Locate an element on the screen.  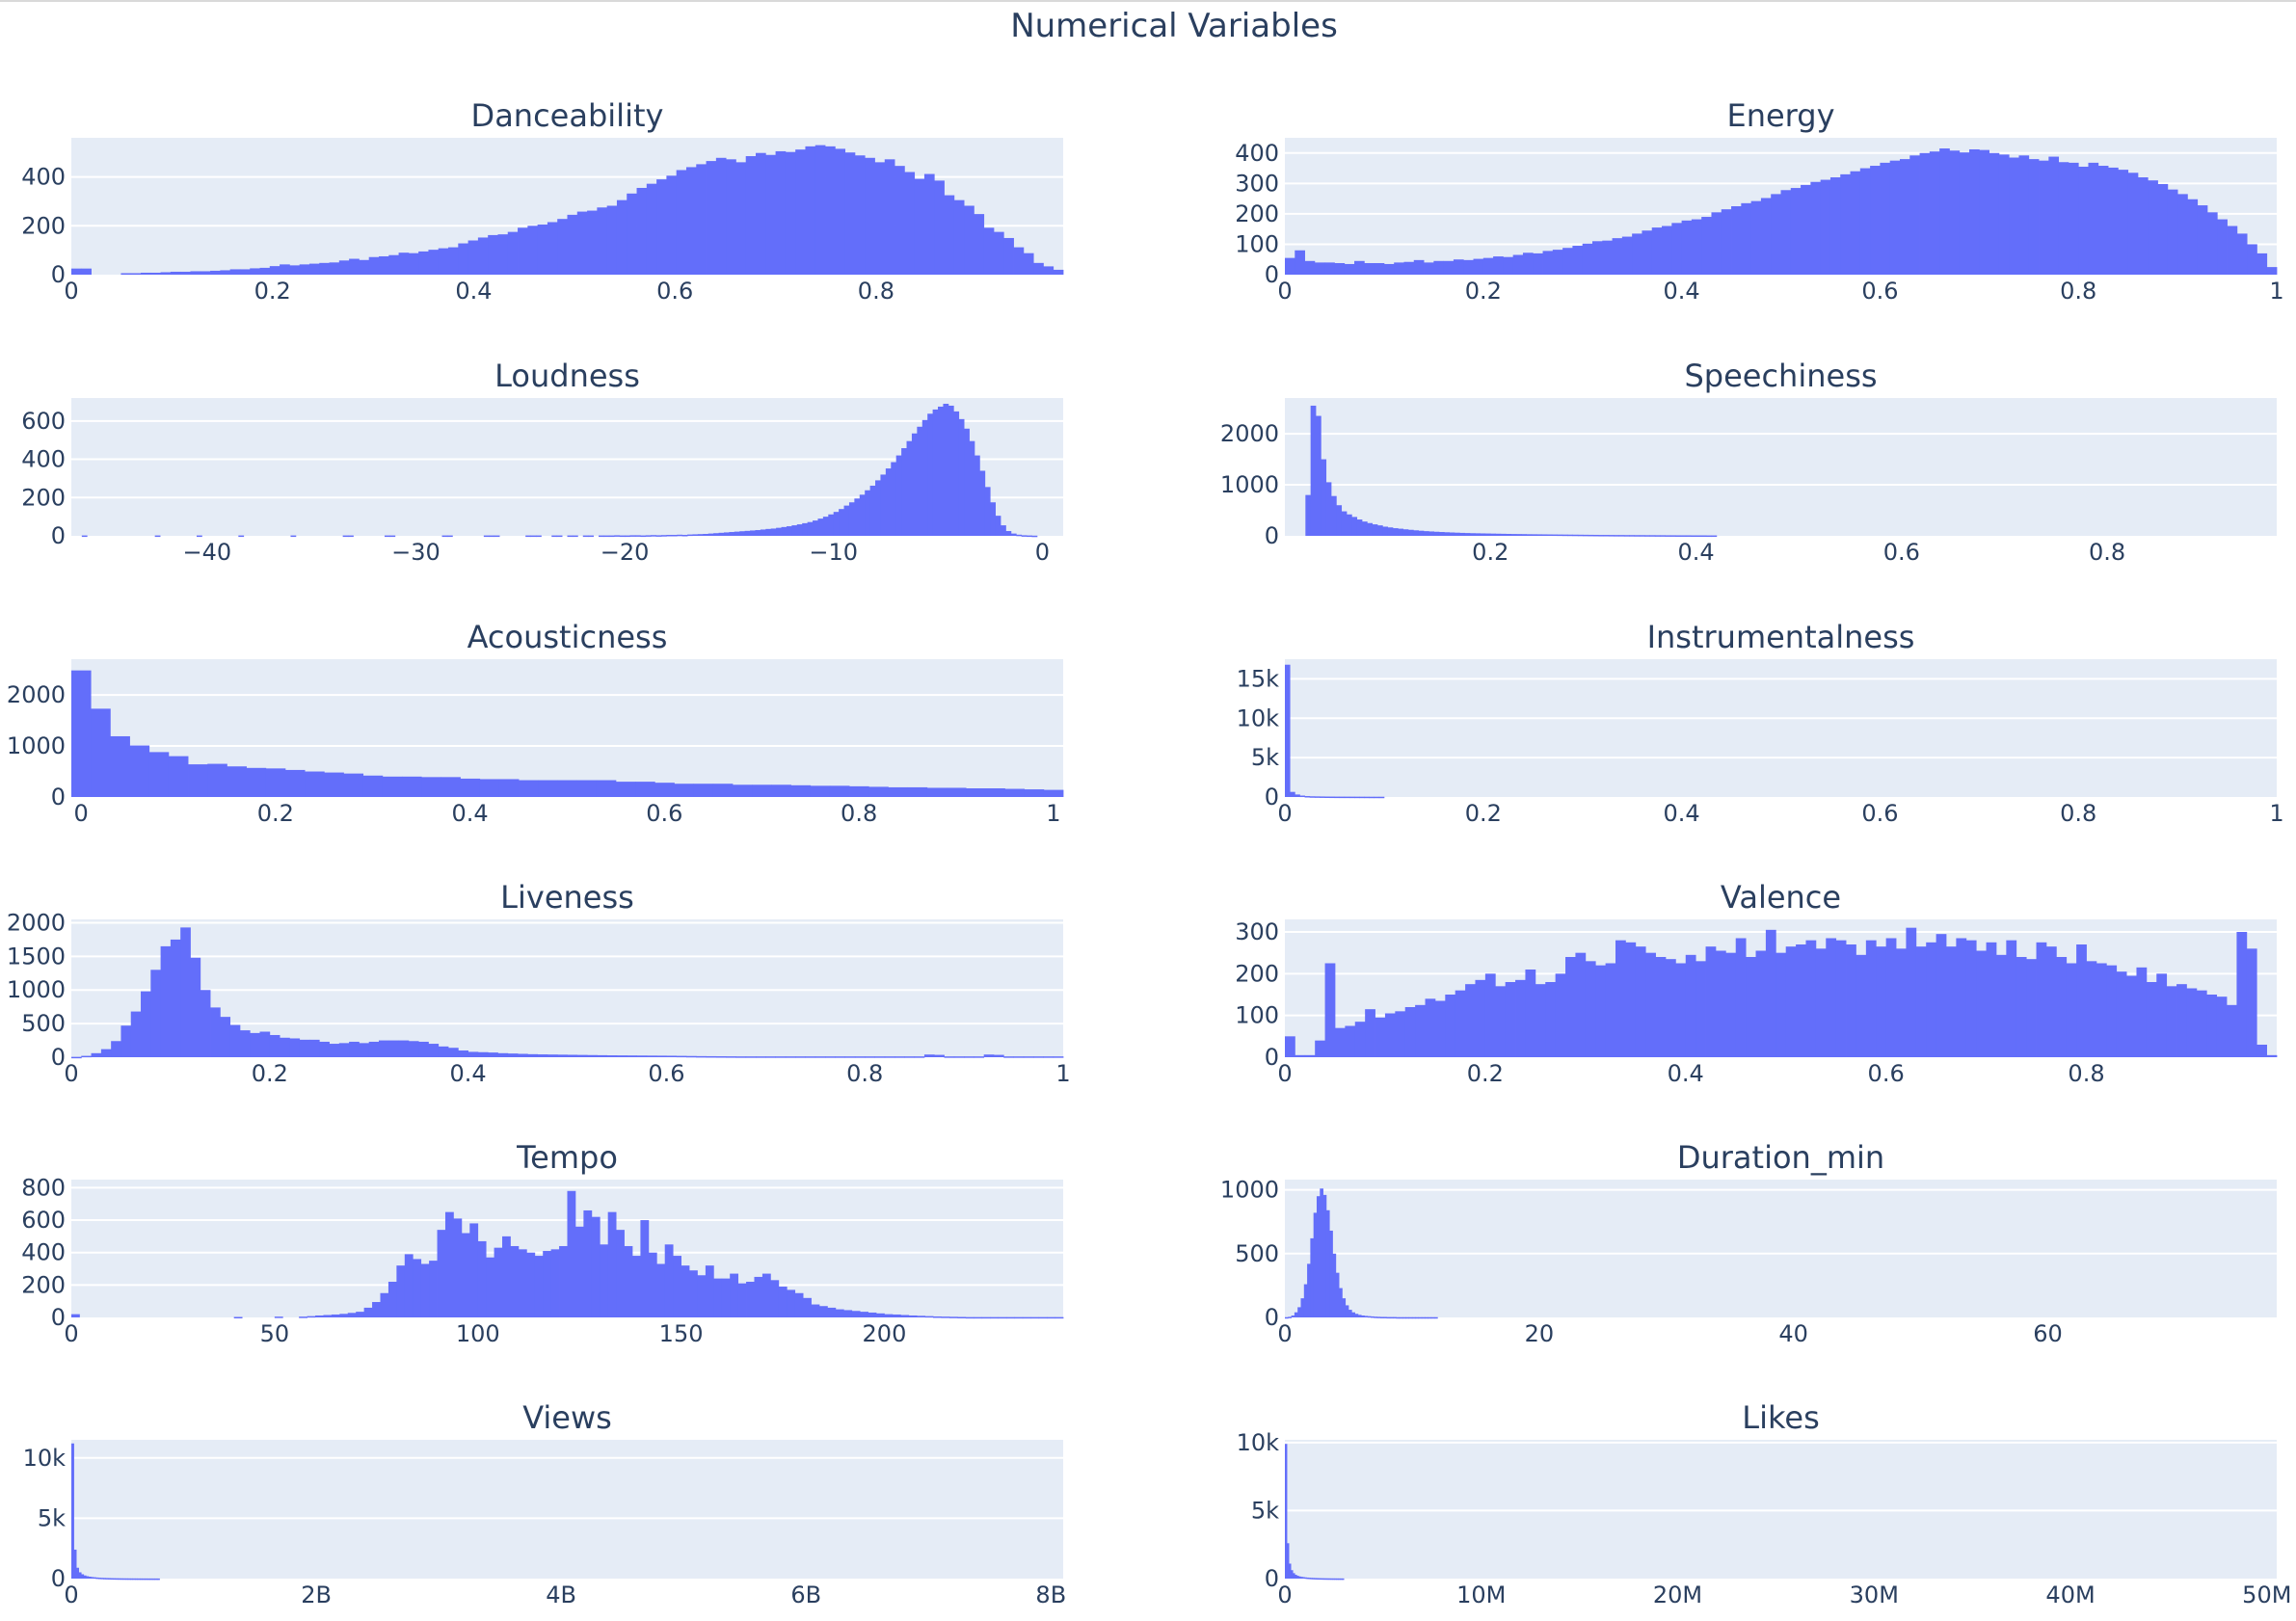
x-tick-label: 0.6 is located at coordinates (1879, 813).